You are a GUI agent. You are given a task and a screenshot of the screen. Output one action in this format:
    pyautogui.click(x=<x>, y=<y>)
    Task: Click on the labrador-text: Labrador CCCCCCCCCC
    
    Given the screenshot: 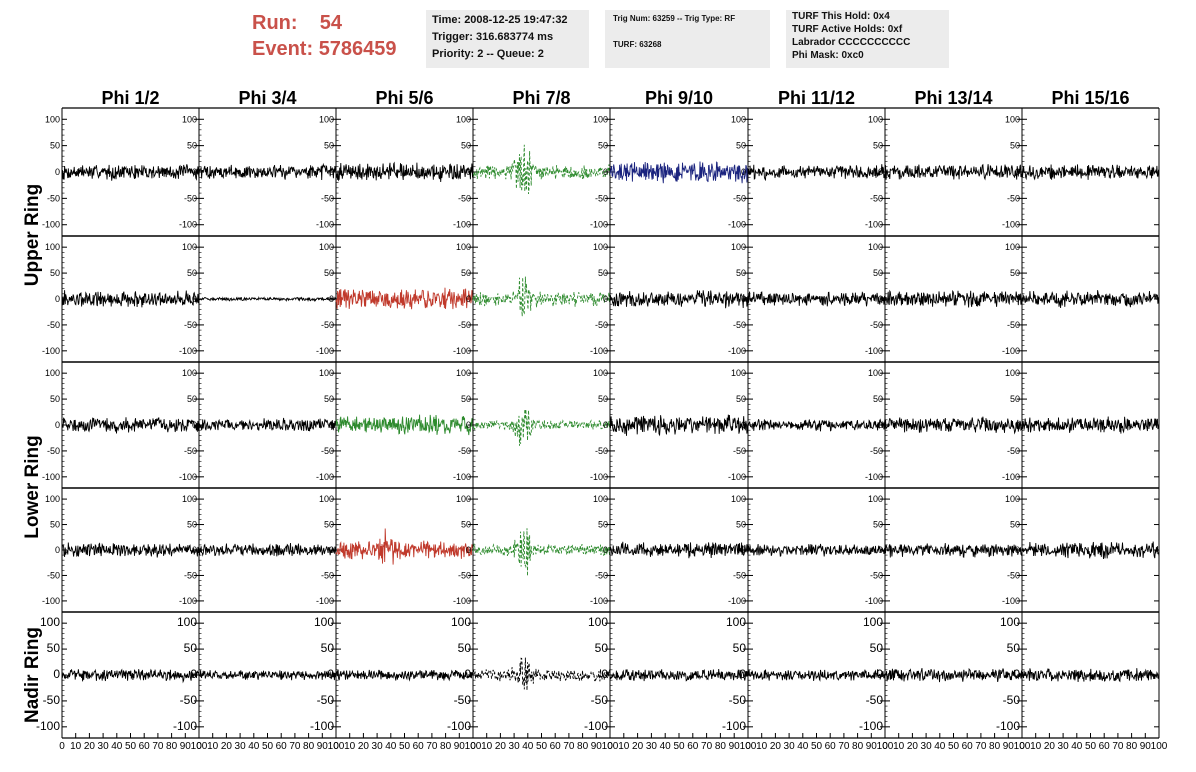 What is the action you would take?
    pyautogui.click(x=851, y=42)
    